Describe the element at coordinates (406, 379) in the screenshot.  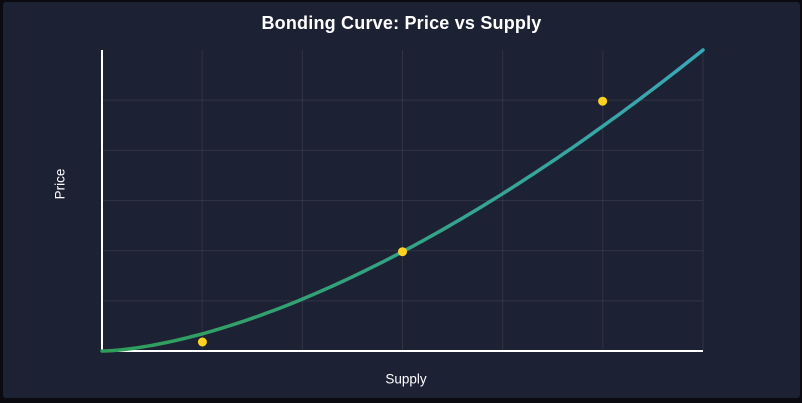
I see `x-axis-label: Supply` at that location.